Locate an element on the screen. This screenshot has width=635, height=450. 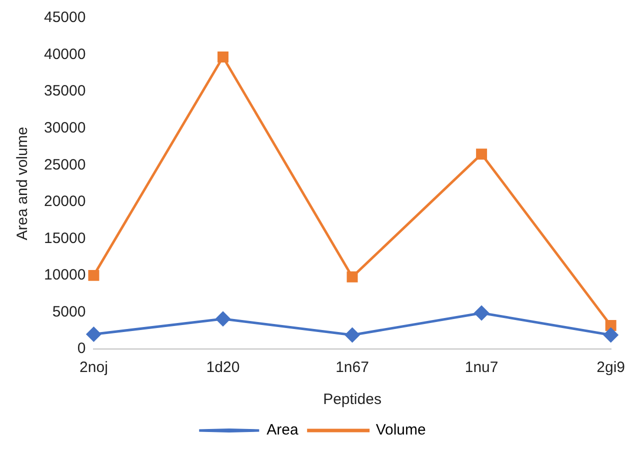
y-tick-label: 40000 is located at coordinates (65, 54).